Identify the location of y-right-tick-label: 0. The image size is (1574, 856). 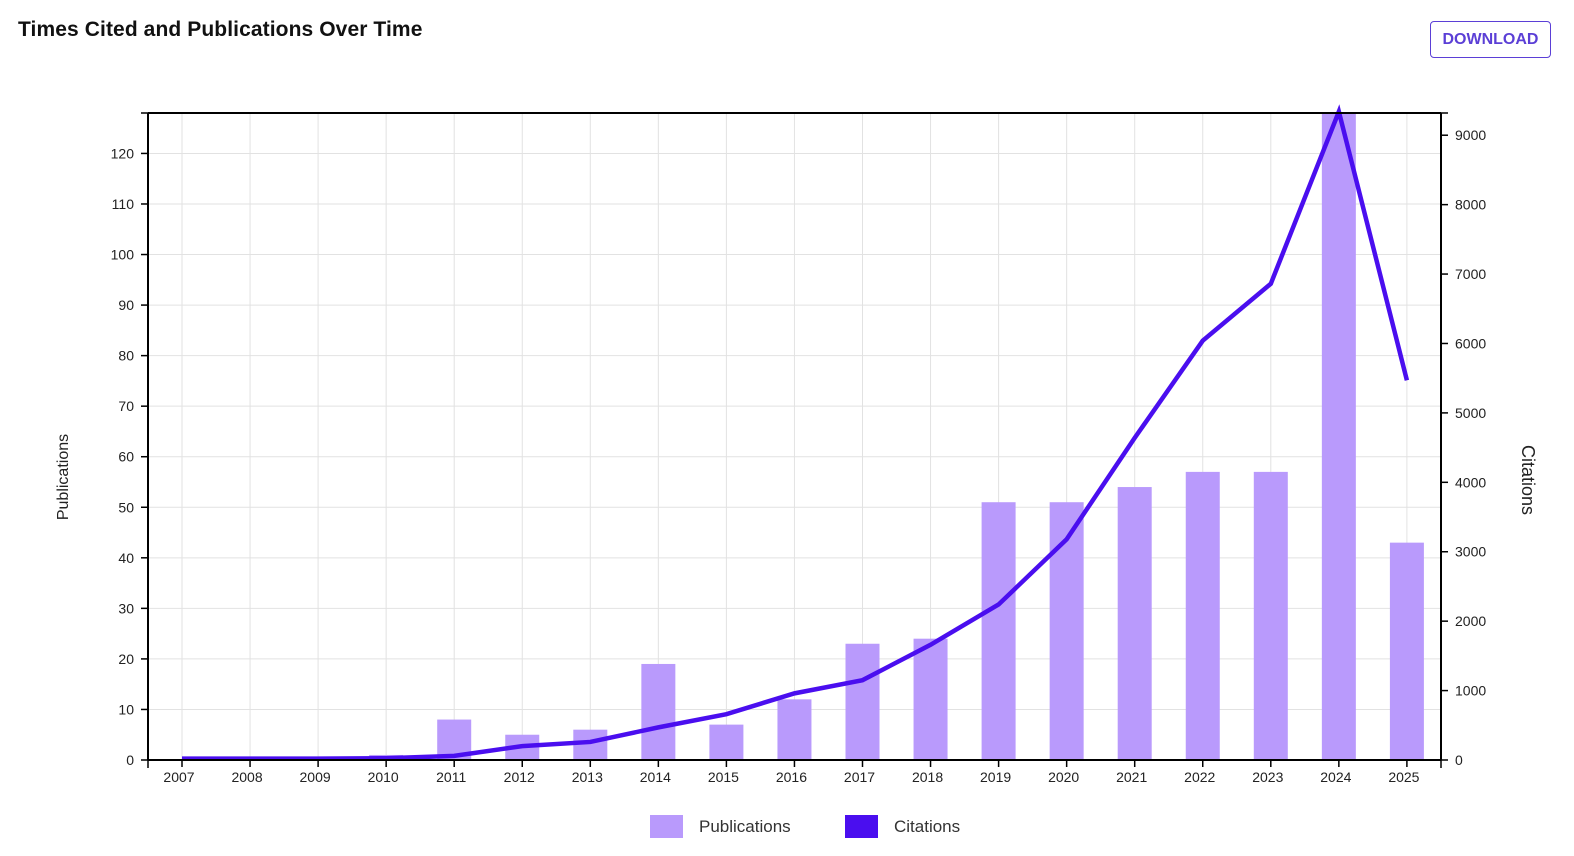
(1459, 760).